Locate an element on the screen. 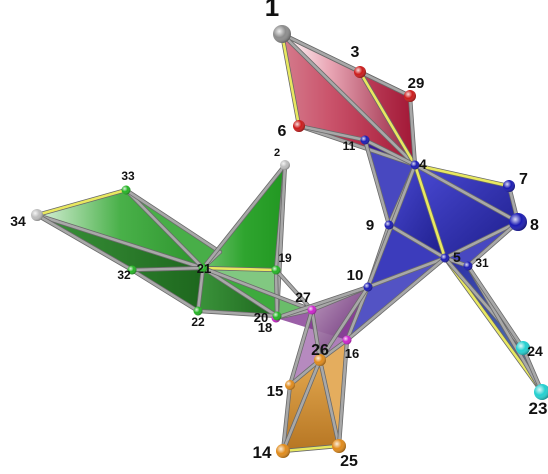  node-label-5: 5 is located at coordinates (457, 257).